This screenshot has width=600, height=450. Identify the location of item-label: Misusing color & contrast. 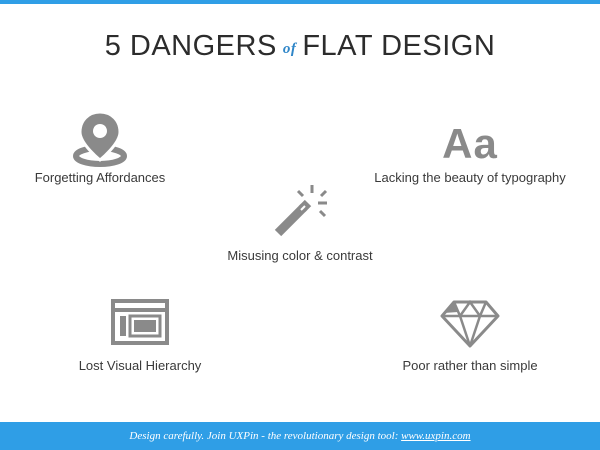
(300, 255).